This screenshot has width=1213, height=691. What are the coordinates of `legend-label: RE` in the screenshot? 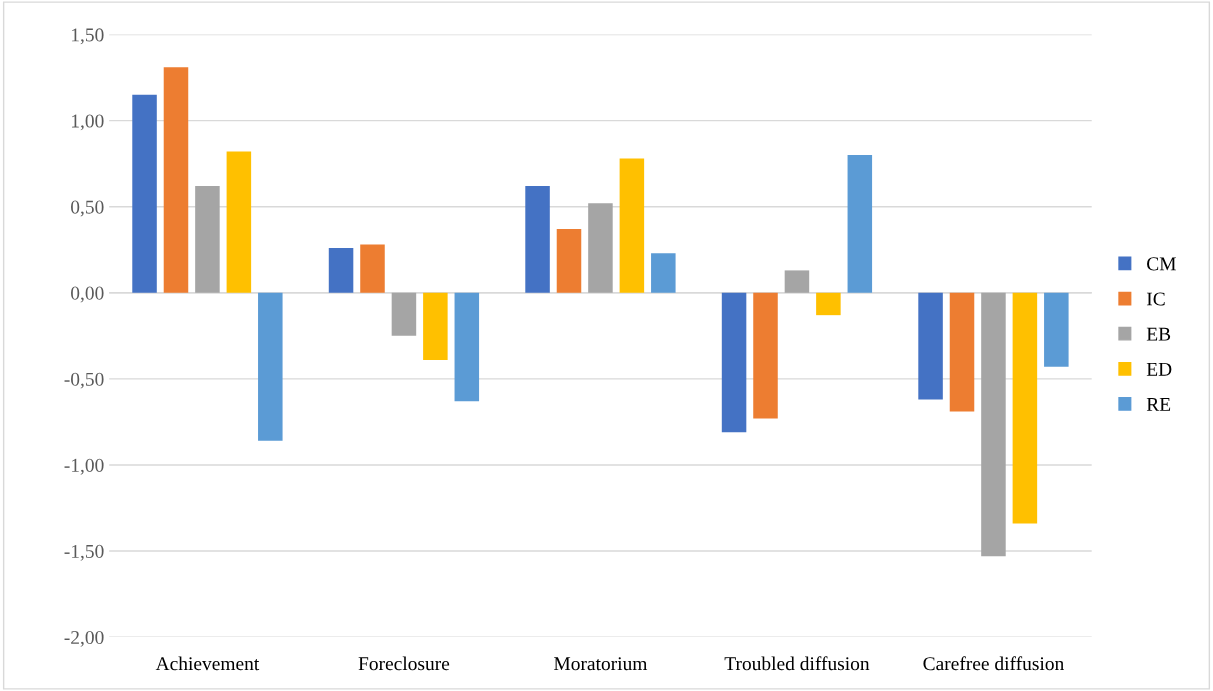 It's located at (1158, 404).